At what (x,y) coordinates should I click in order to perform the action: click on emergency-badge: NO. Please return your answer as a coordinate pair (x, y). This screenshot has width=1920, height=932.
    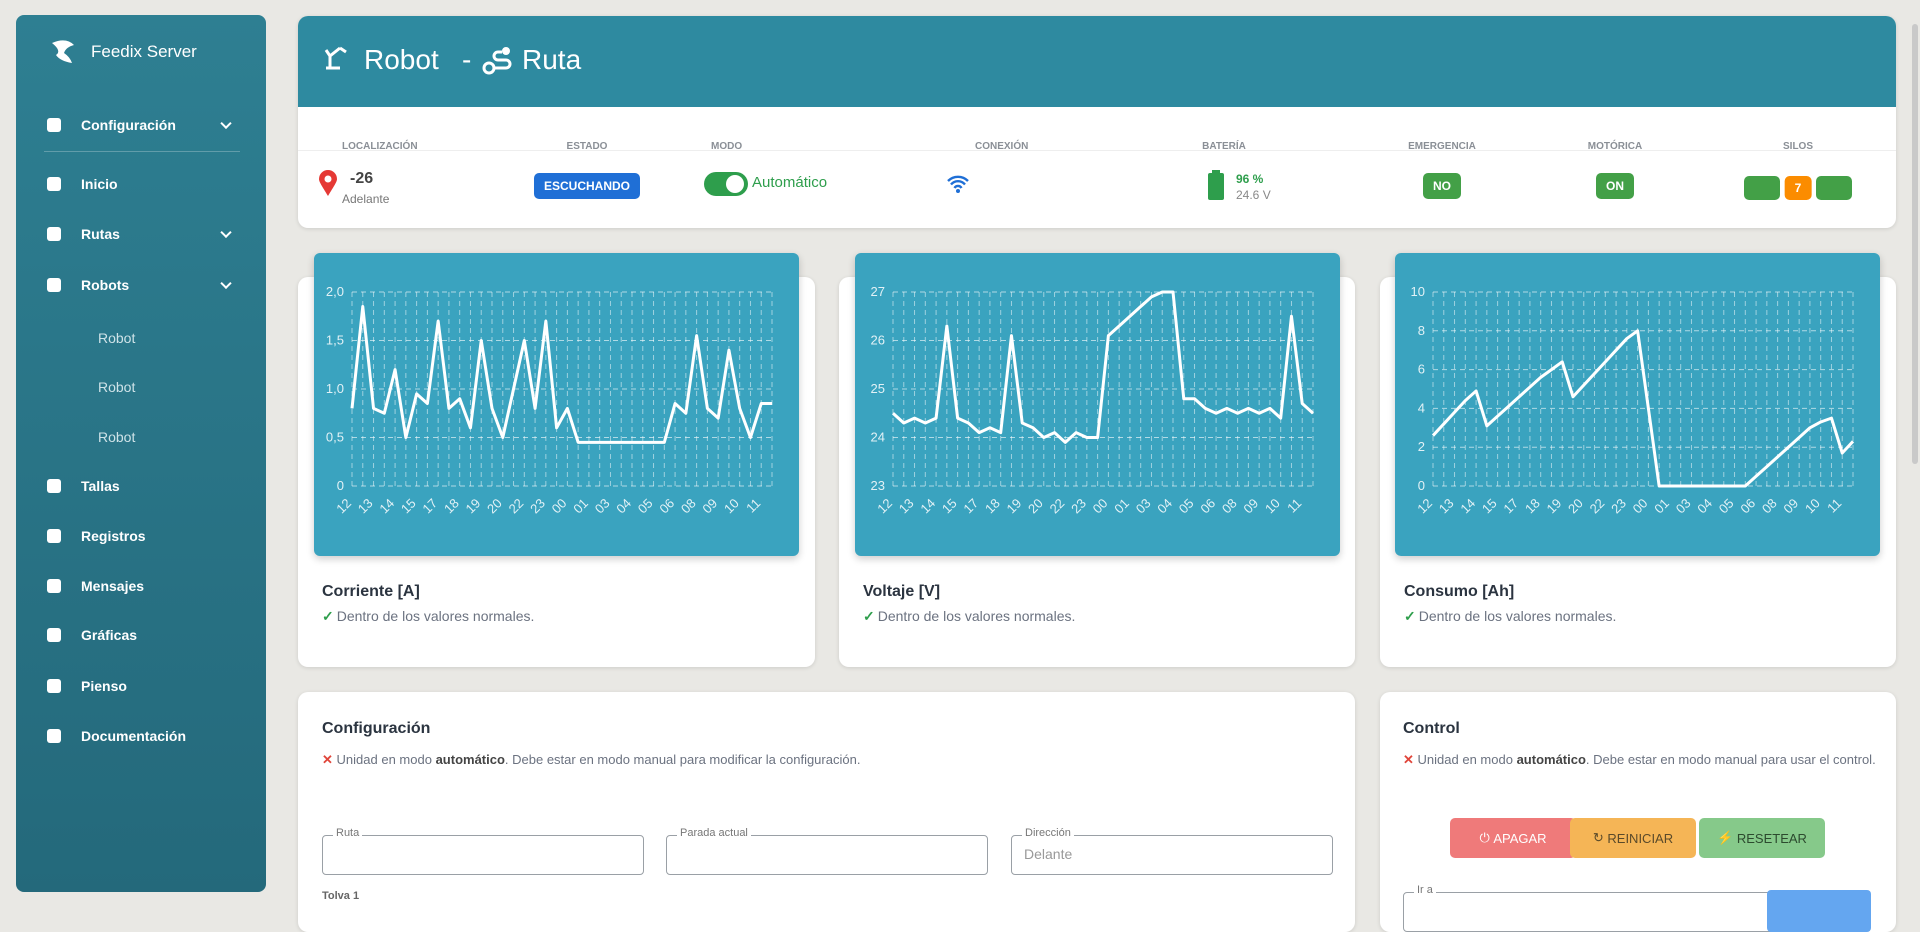
    Looking at the image, I should click on (1442, 186).